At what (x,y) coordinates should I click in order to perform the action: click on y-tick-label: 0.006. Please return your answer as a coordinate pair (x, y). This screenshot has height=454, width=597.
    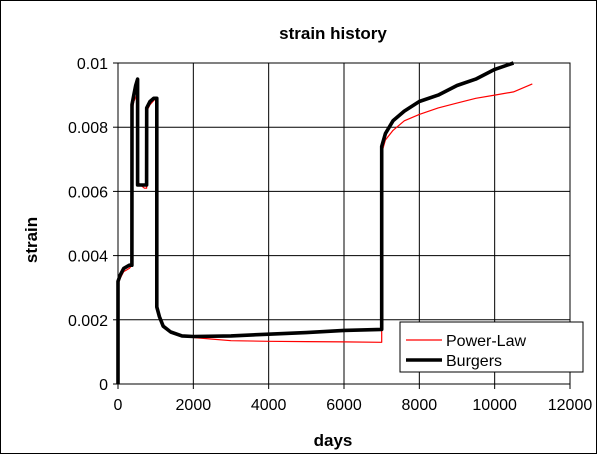
    Looking at the image, I should click on (88, 192).